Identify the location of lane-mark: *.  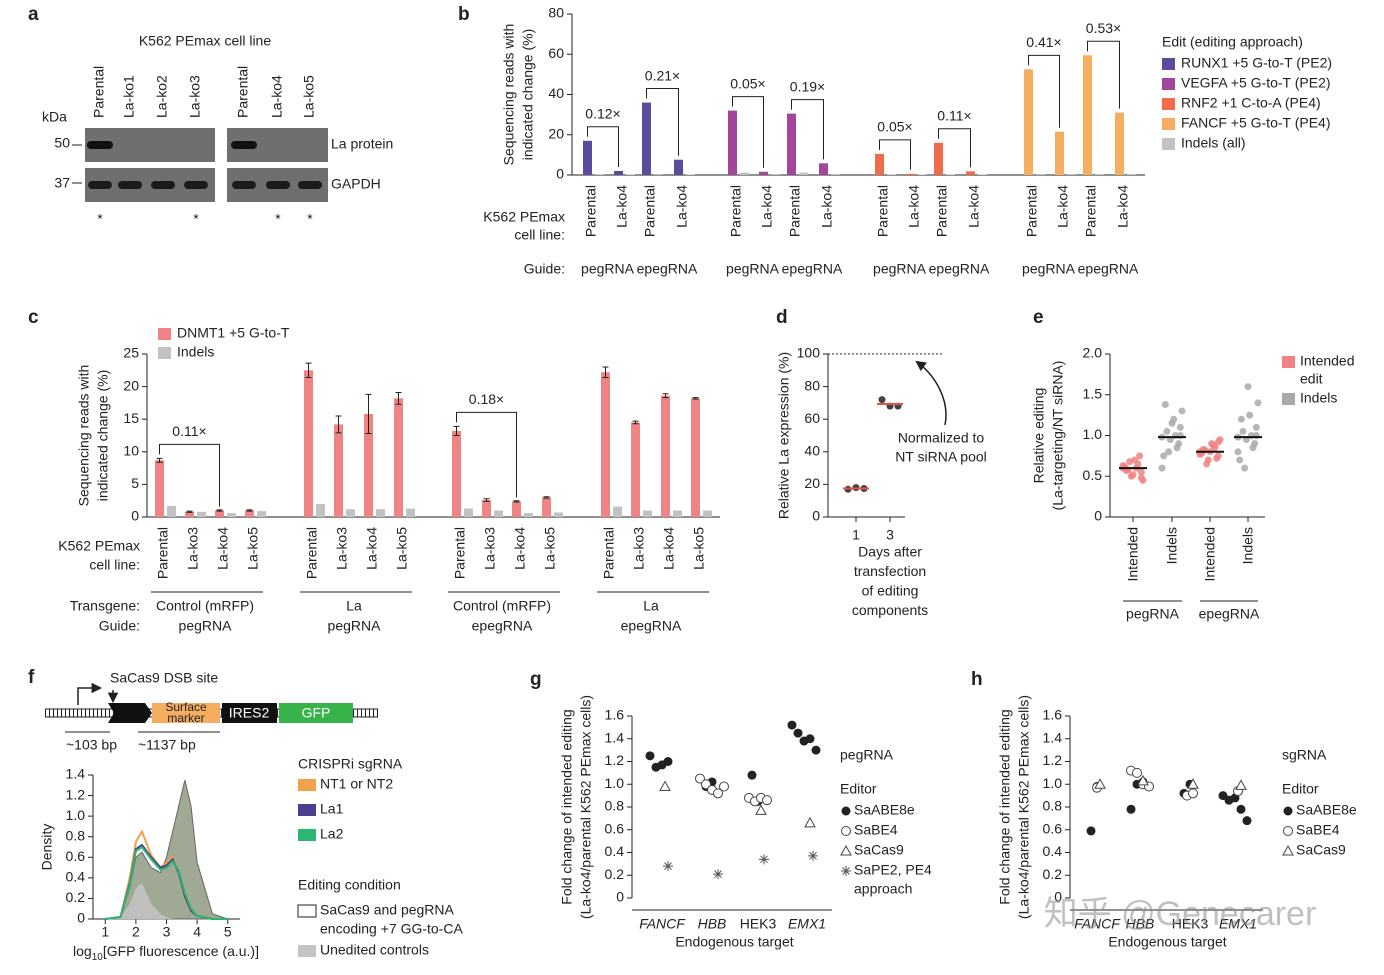
(196, 219).